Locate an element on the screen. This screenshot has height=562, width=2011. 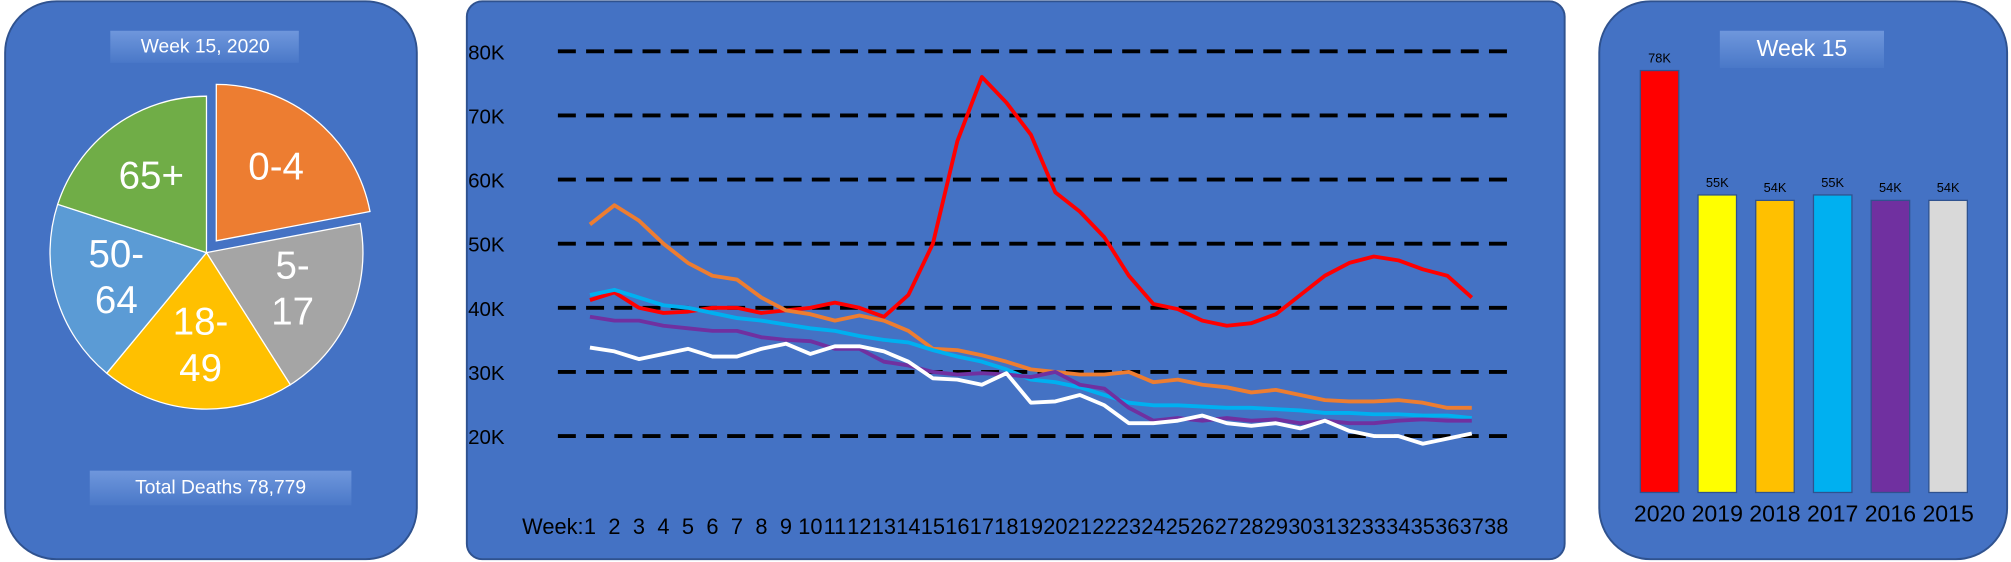
x-tick-label: 4 is located at coordinates (663, 526).